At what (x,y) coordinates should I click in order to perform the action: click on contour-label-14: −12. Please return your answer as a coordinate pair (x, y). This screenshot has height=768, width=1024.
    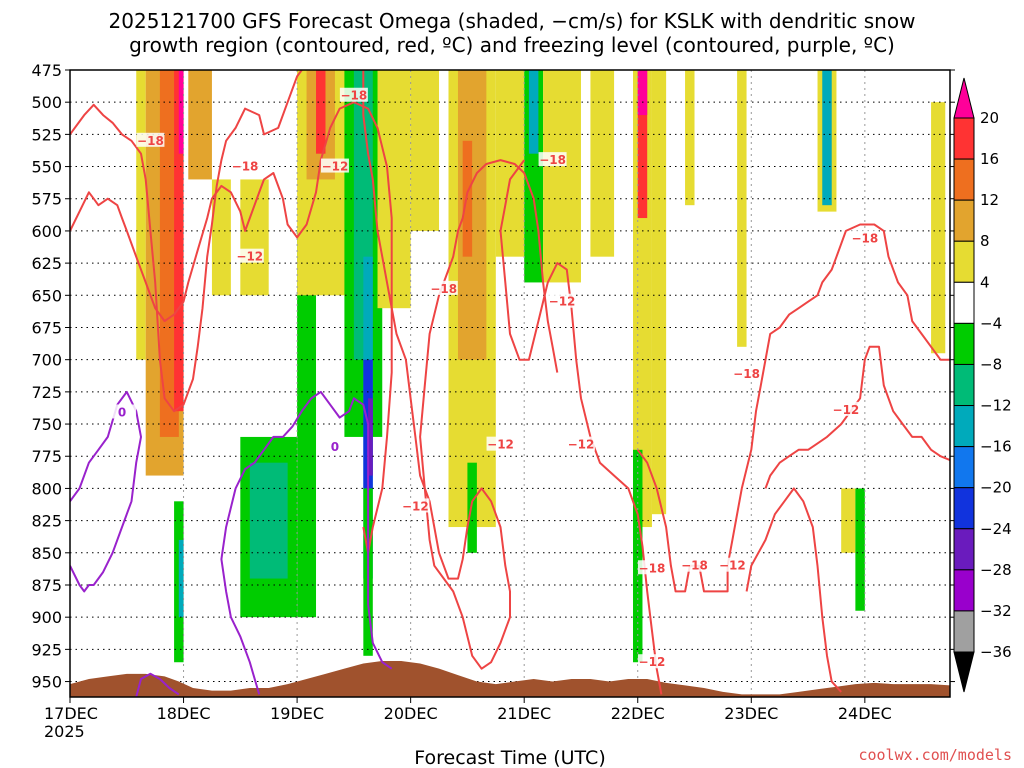
    Looking at the image, I should click on (652, 662).